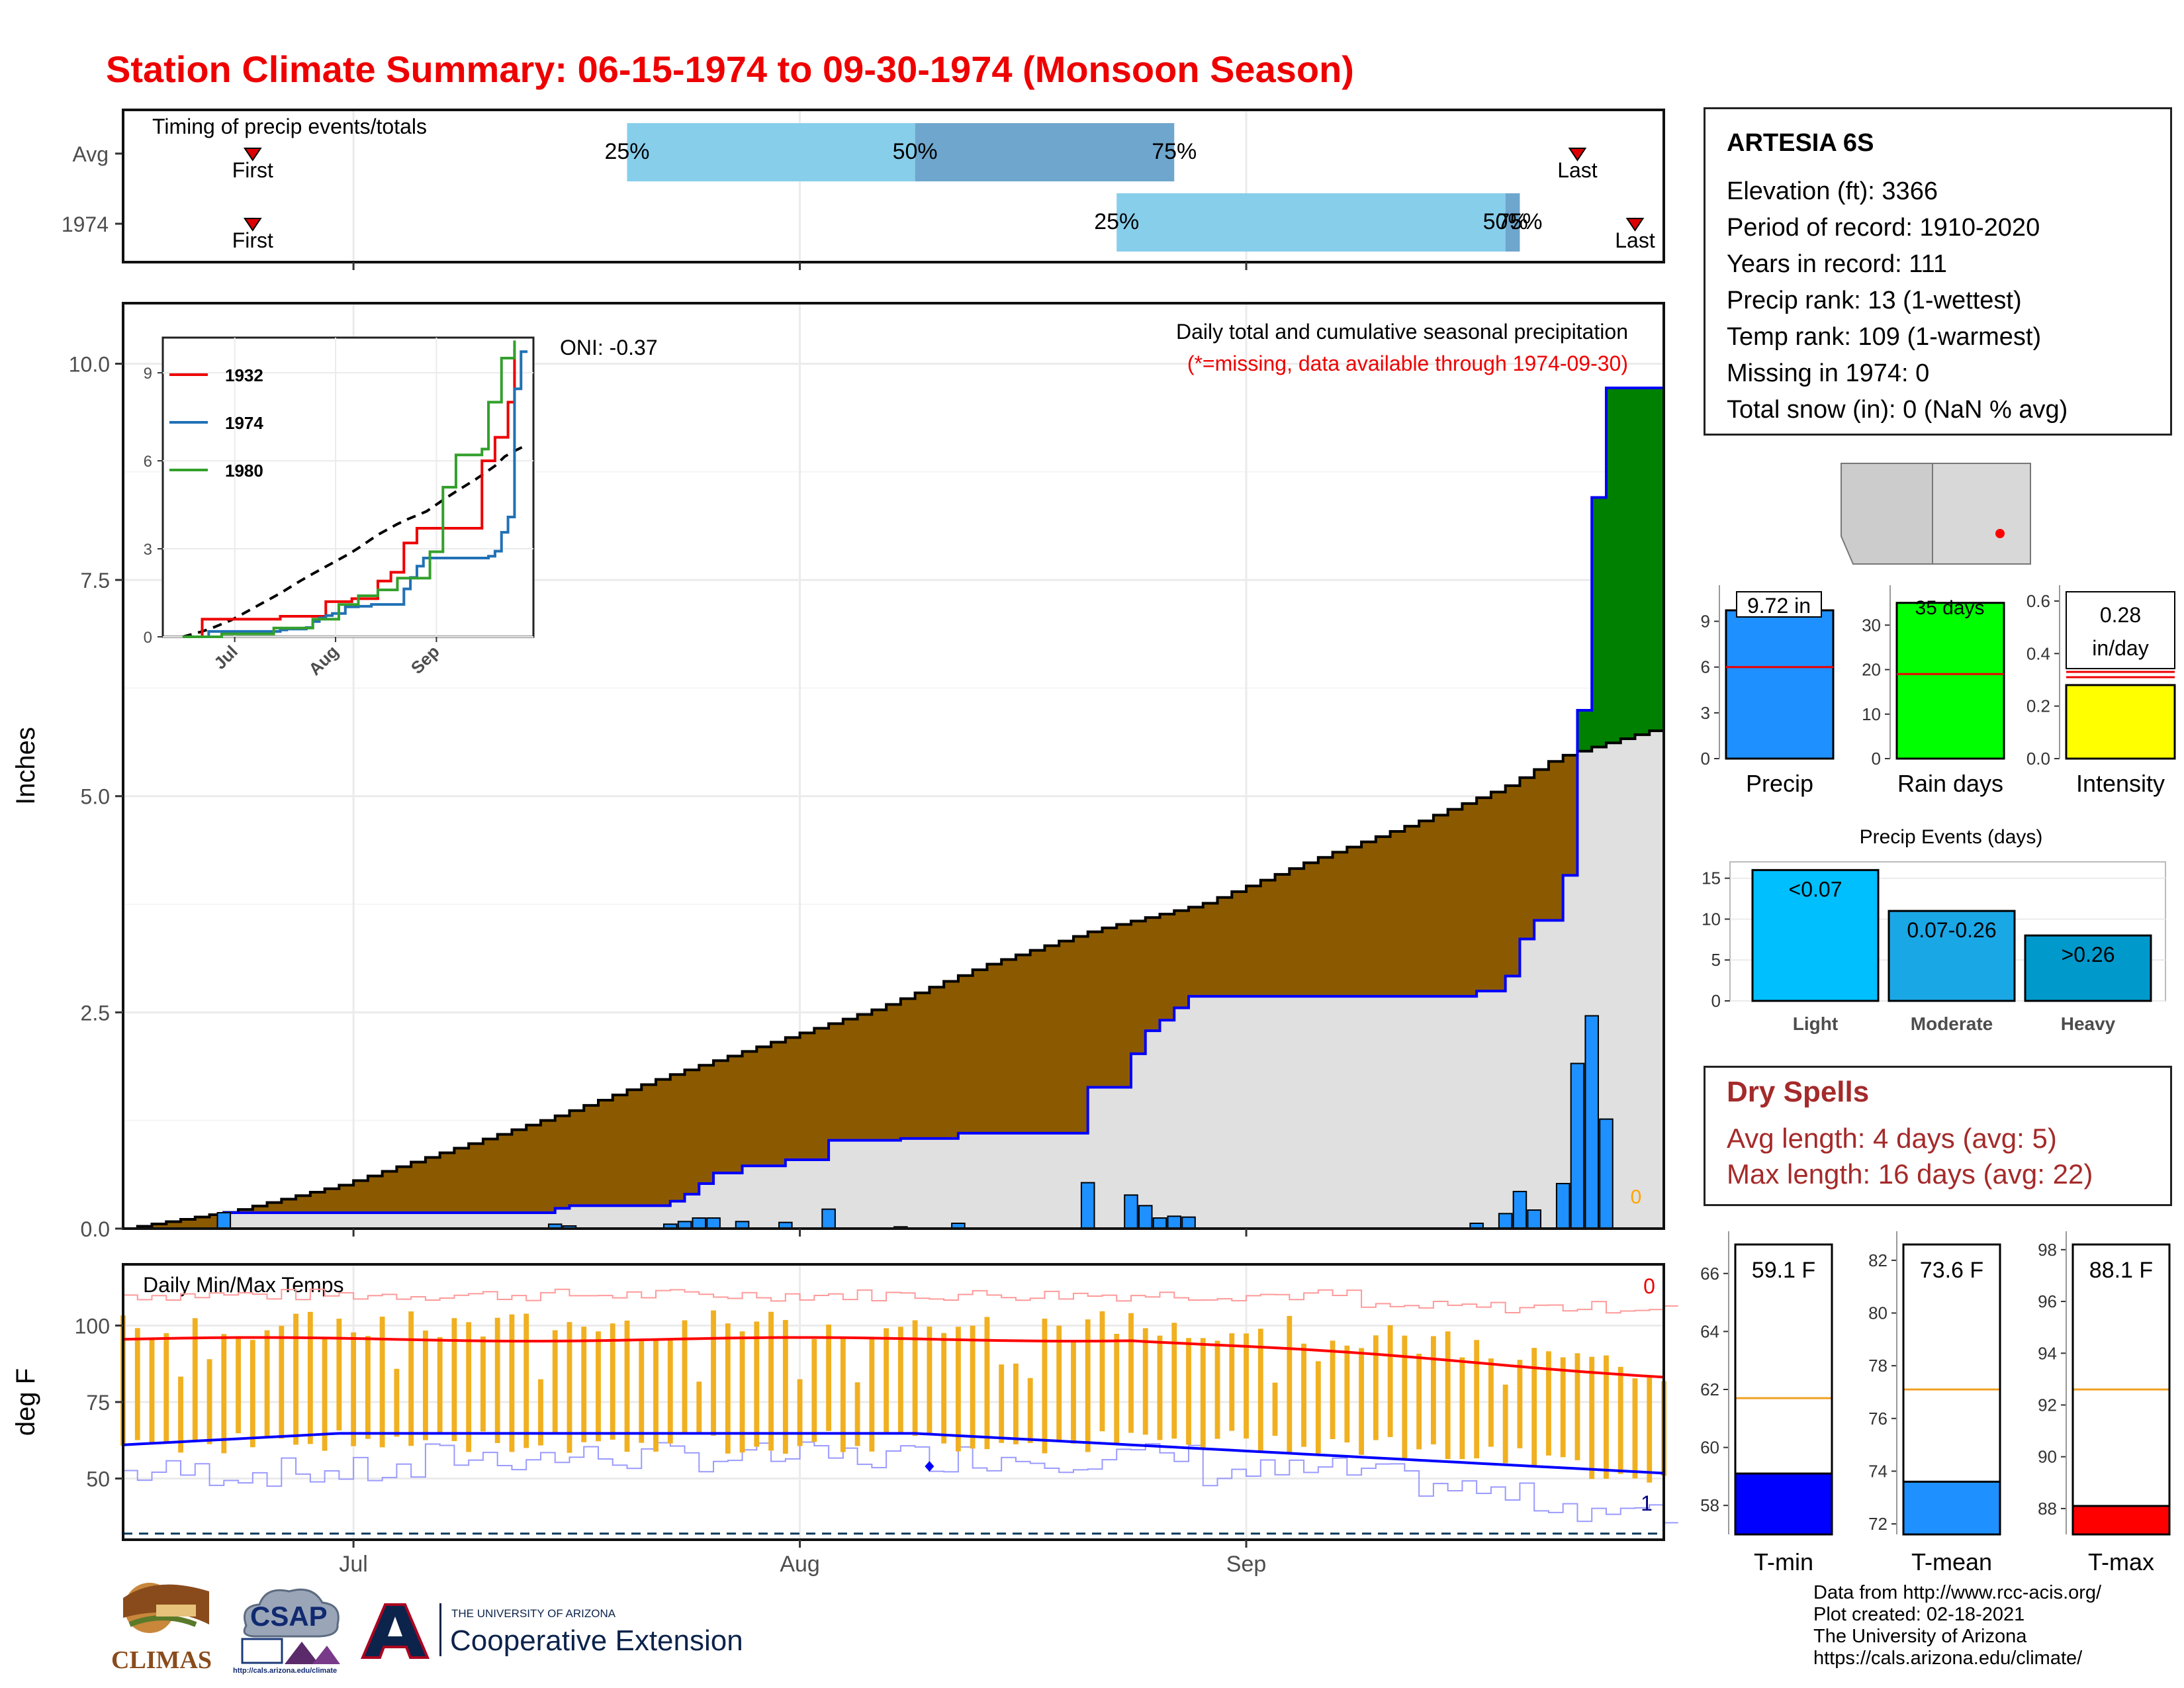 The image size is (2184, 1688). Describe the element at coordinates (1519, 221) in the screenshot. I see `timing-p75-label-1974: 75%` at that location.